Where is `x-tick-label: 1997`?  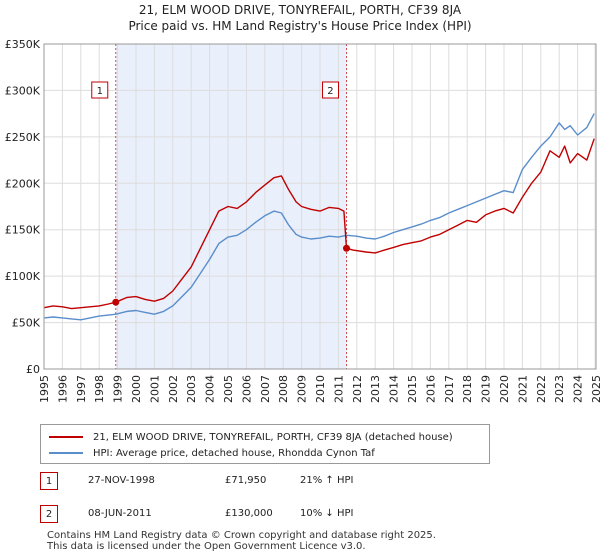 x-tick-label: 1997 is located at coordinates (81, 389).